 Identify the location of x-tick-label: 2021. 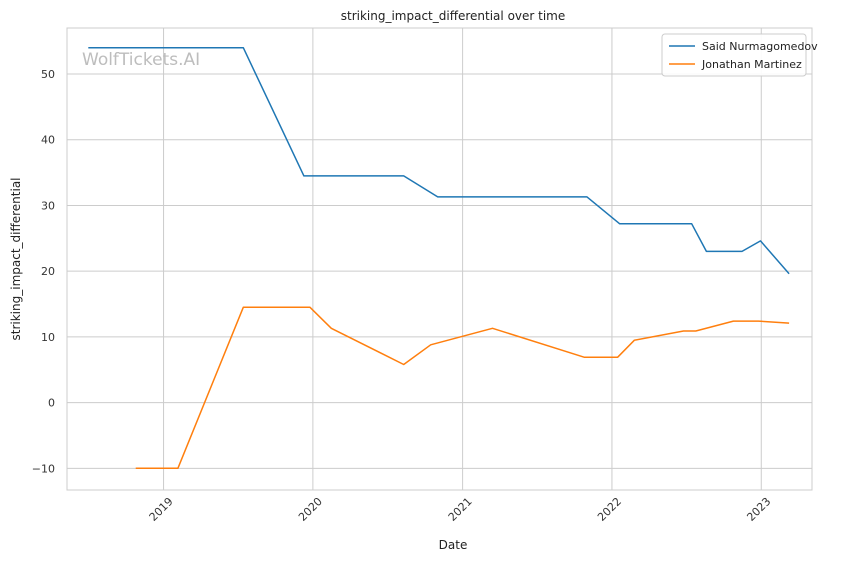
(460, 509).